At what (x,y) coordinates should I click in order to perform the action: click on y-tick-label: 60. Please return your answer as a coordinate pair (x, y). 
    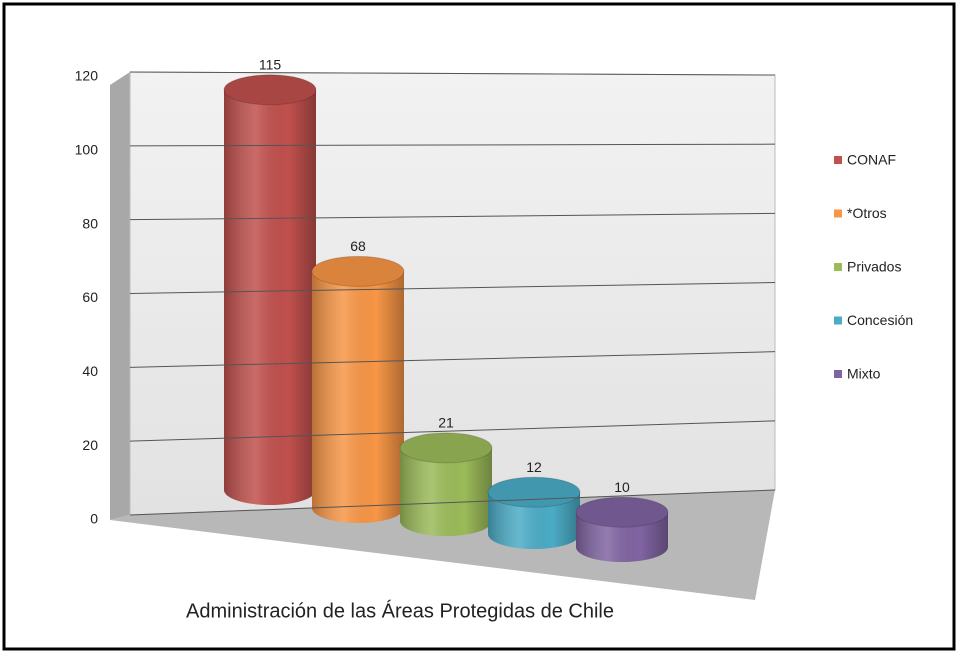
    Looking at the image, I should click on (90, 297).